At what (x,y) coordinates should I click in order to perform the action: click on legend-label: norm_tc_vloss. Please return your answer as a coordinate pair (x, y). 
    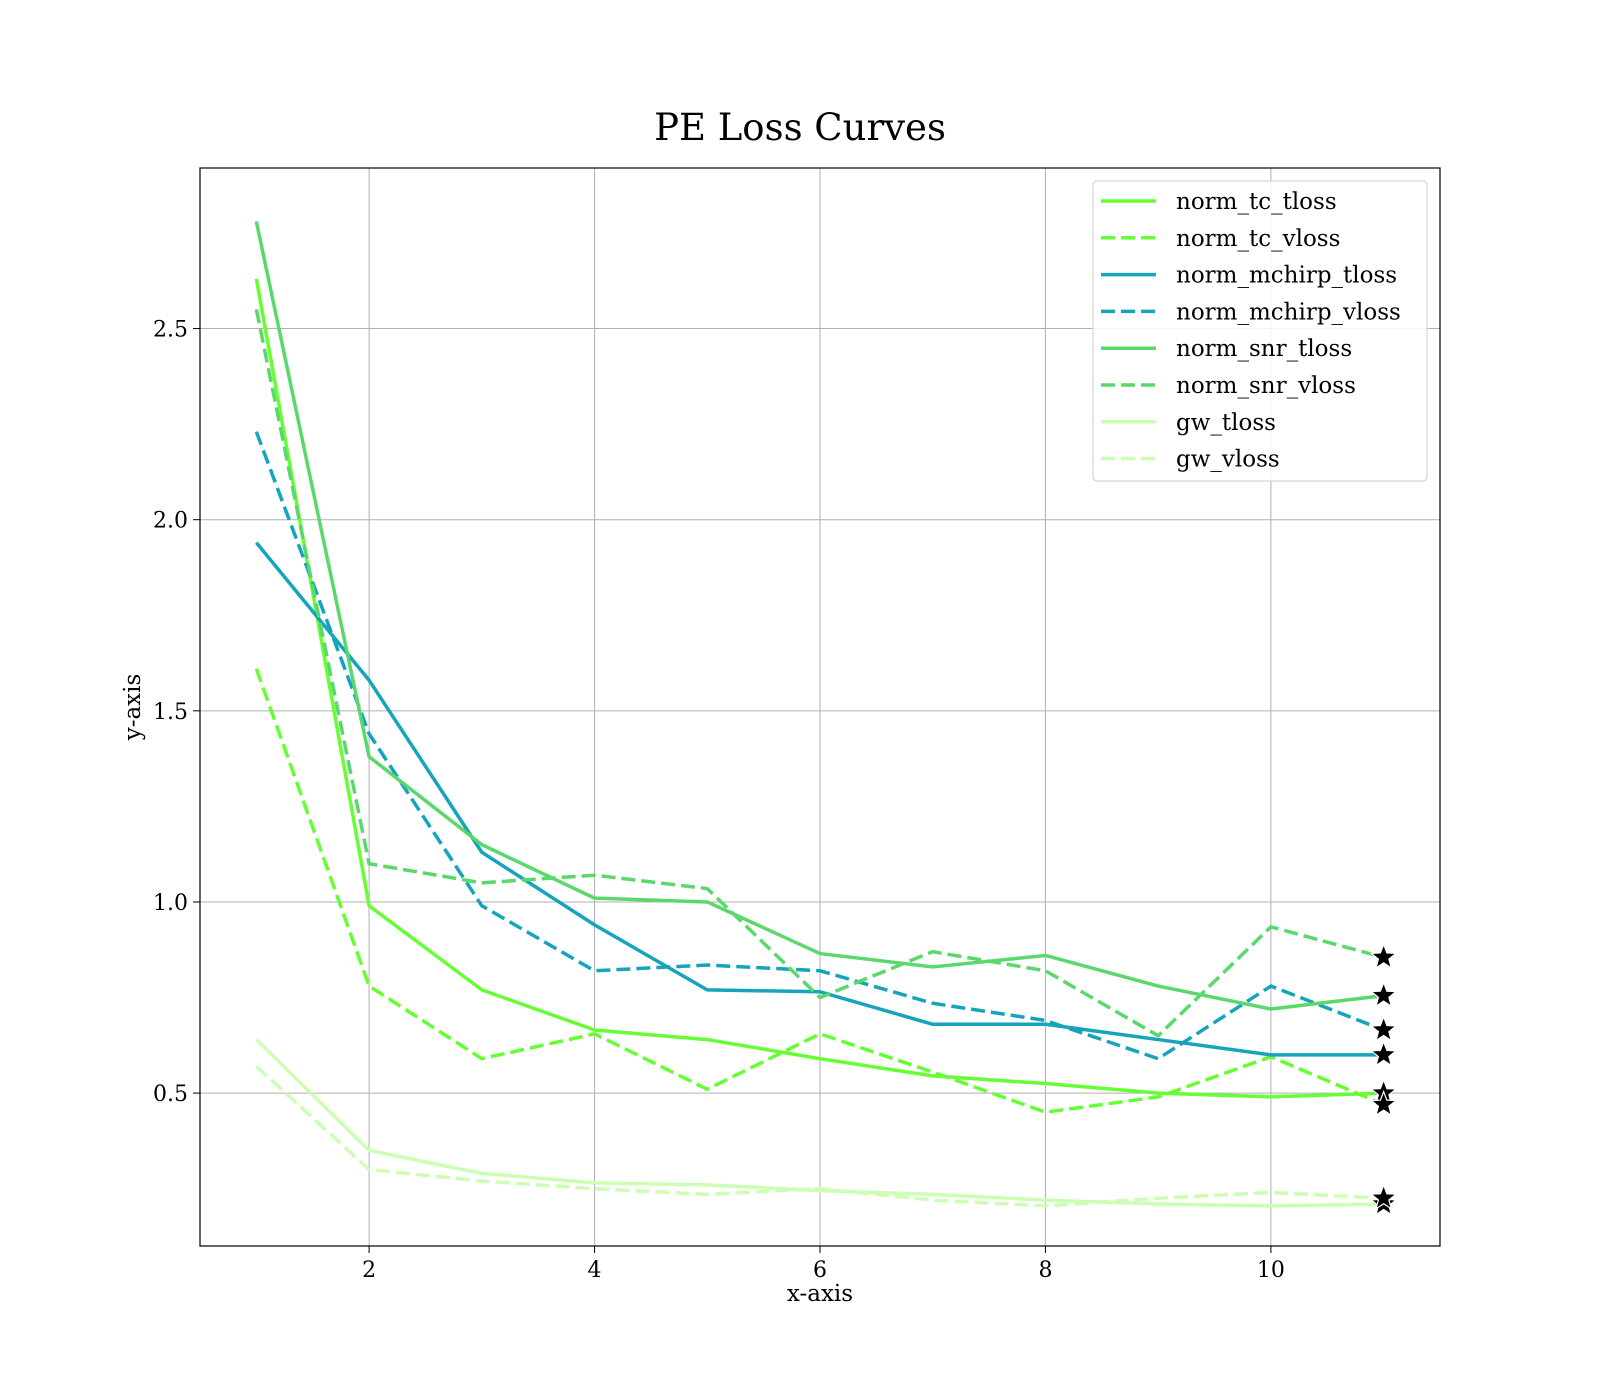
    Looking at the image, I should click on (1258, 239).